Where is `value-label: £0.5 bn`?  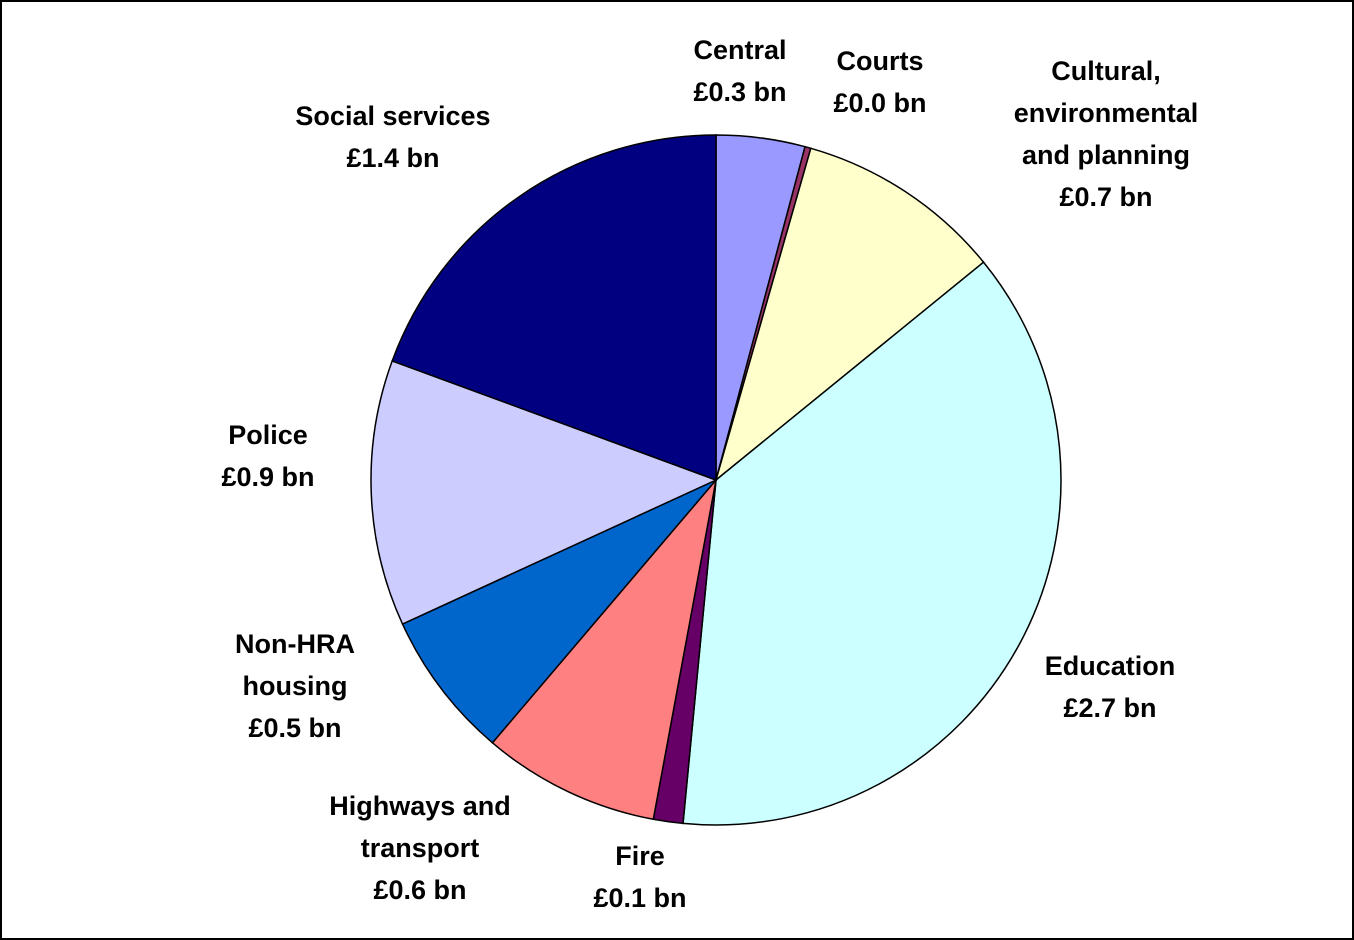
value-label: £0.5 bn is located at coordinates (294, 728).